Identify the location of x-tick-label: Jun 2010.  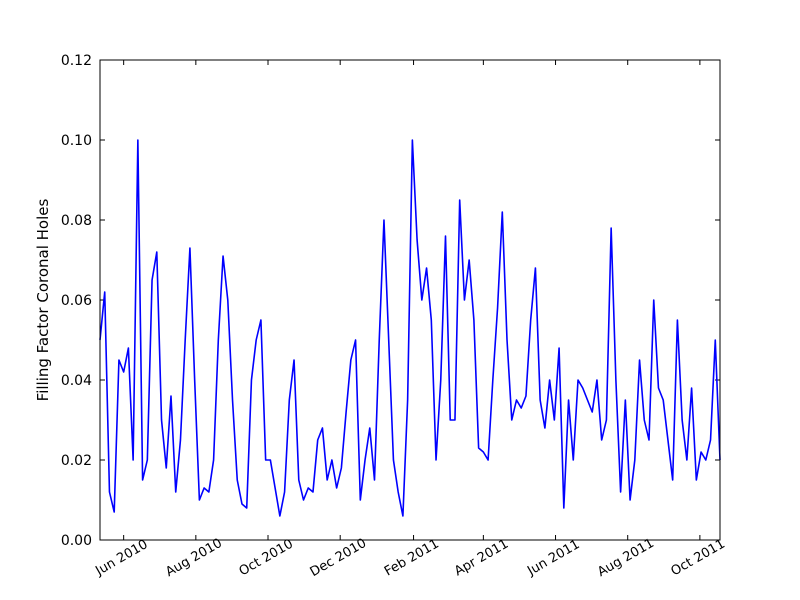
(121, 558).